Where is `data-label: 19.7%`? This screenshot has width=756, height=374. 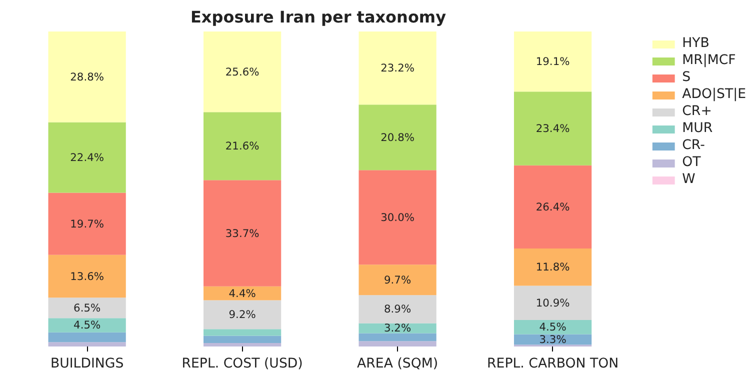 data-label: 19.7% is located at coordinates (87, 223).